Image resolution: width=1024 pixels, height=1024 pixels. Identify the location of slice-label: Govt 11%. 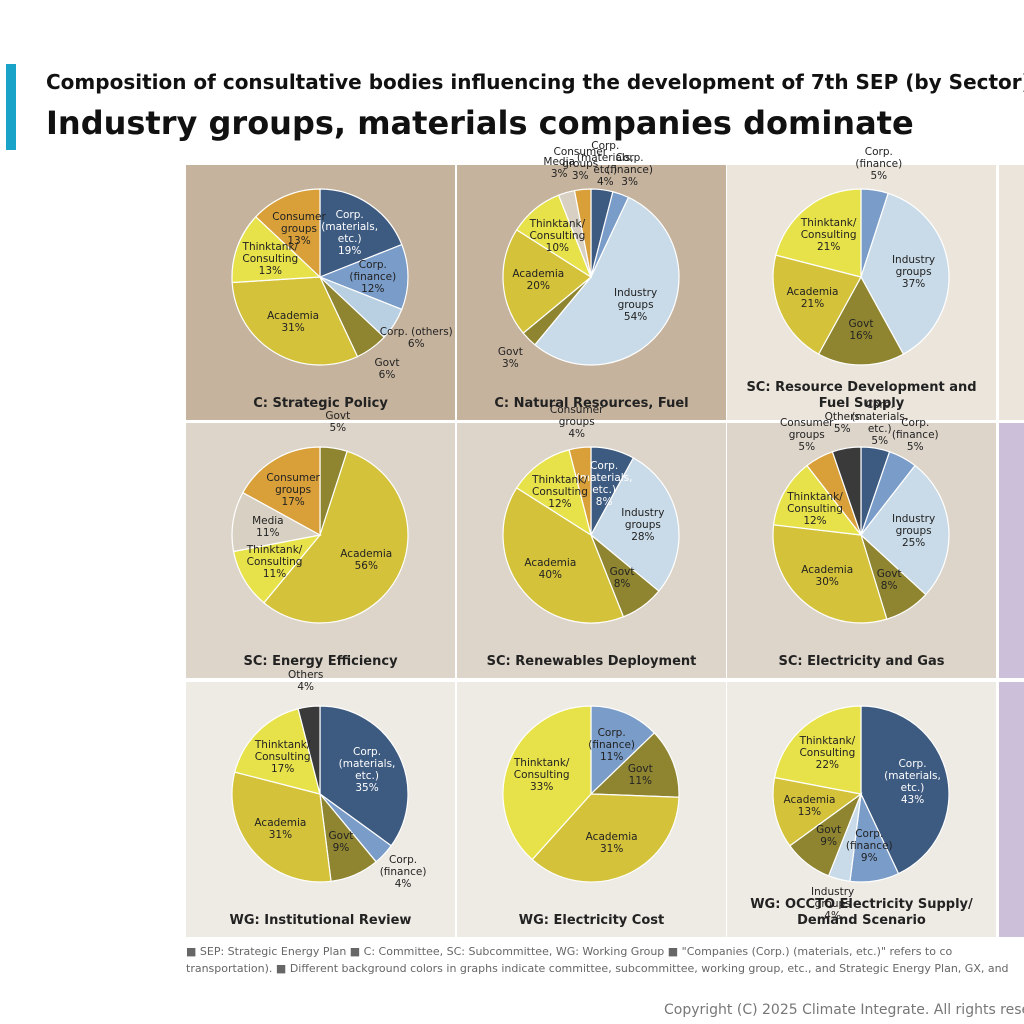
(640, 775).